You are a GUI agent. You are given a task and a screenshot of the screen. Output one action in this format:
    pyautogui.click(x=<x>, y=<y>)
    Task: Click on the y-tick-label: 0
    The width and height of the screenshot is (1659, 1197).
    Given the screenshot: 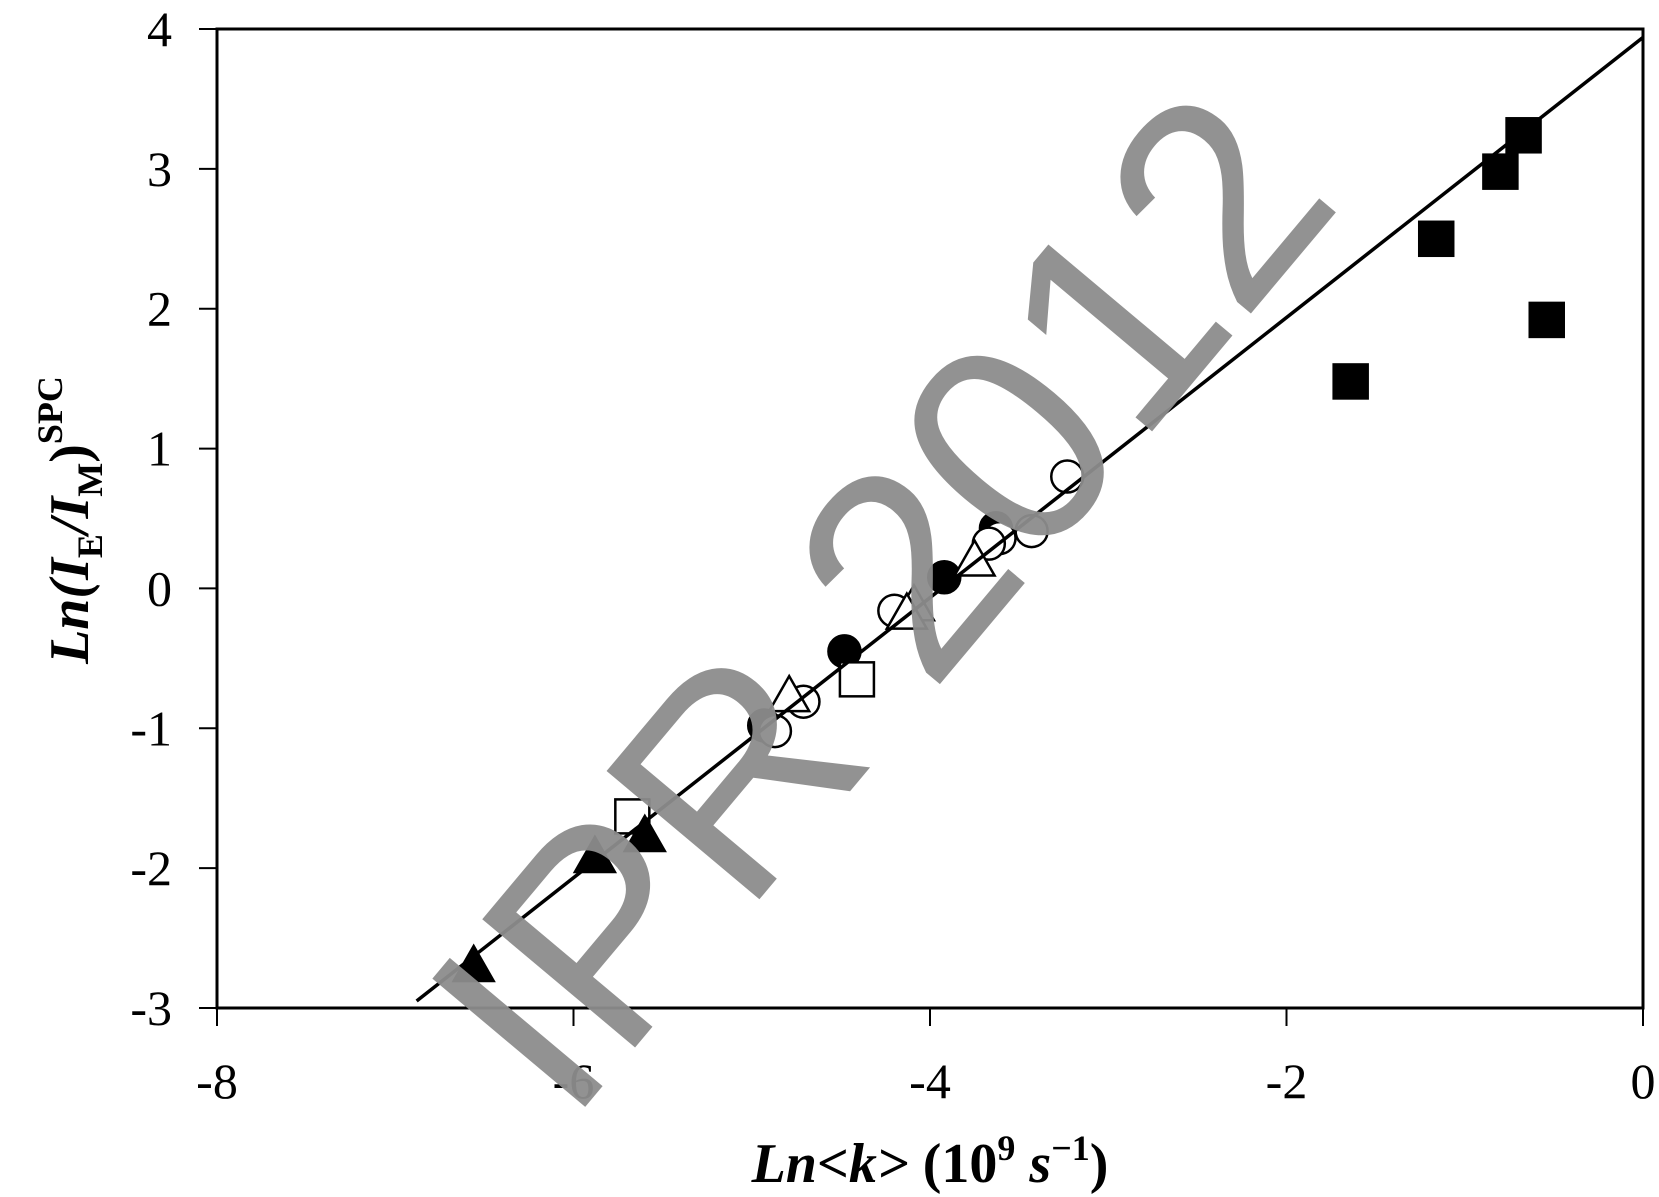 What is the action you would take?
    pyautogui.click(x=159, y=588)
    